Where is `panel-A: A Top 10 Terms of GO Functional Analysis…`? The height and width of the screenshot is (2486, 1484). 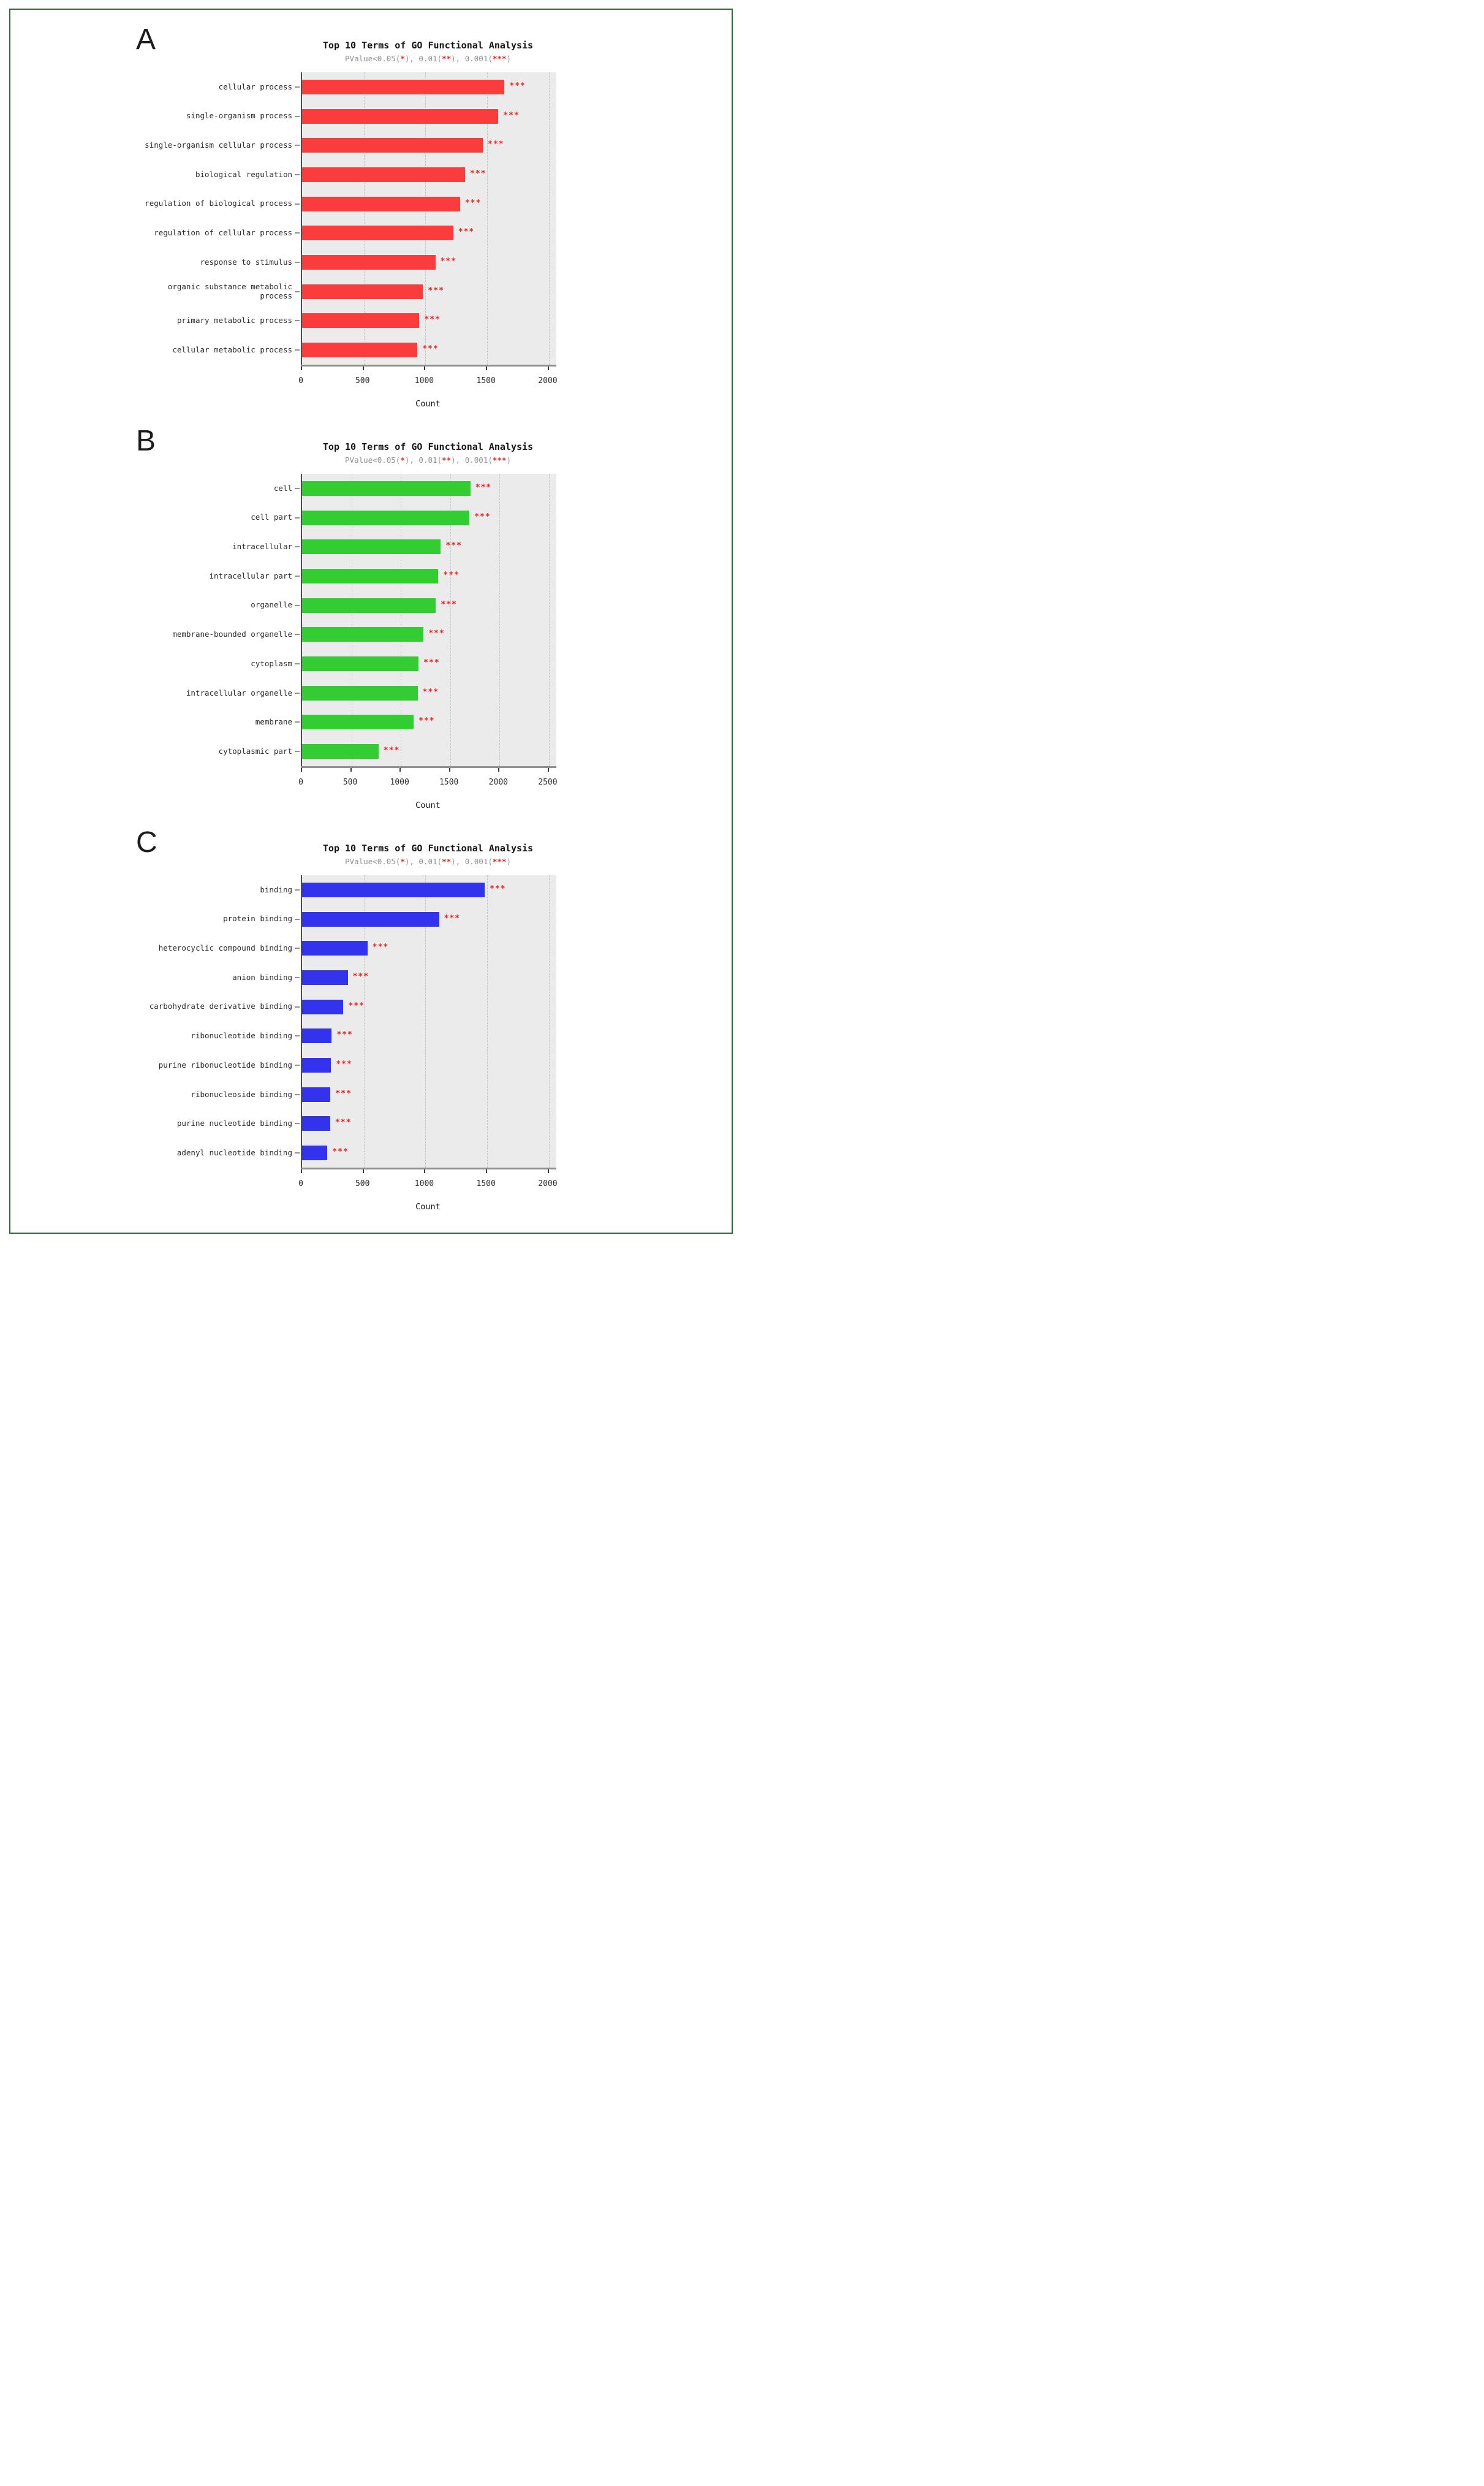 panel-A: A Top 10 Terms of GO Functional Analysis… is located at coordinates (371, 222).